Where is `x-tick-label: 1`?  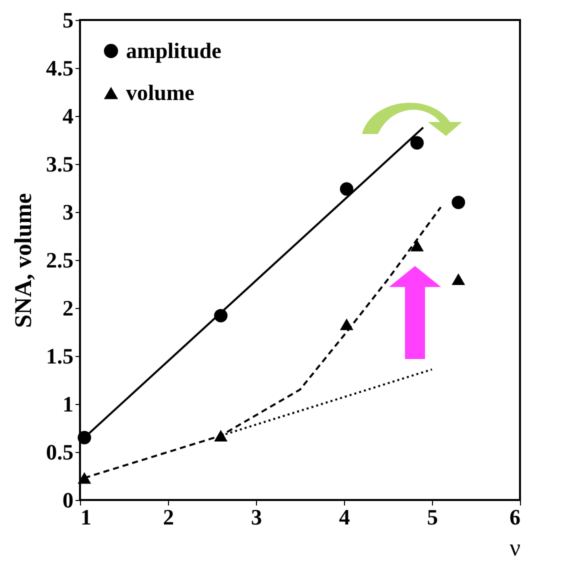
x-tick-label: 1 is located at coordinates (86, 517).